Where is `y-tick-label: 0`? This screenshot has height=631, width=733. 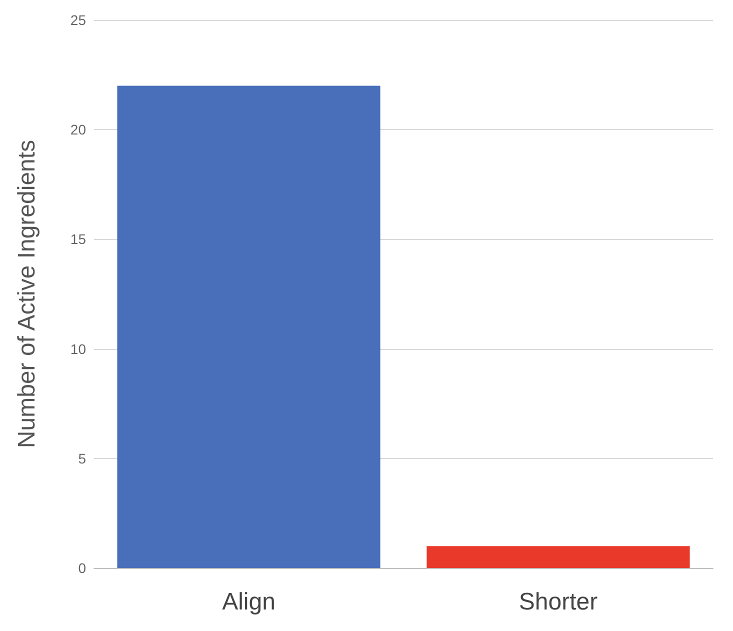
y-tick-label: 0 is located at coordinates (82, 568).